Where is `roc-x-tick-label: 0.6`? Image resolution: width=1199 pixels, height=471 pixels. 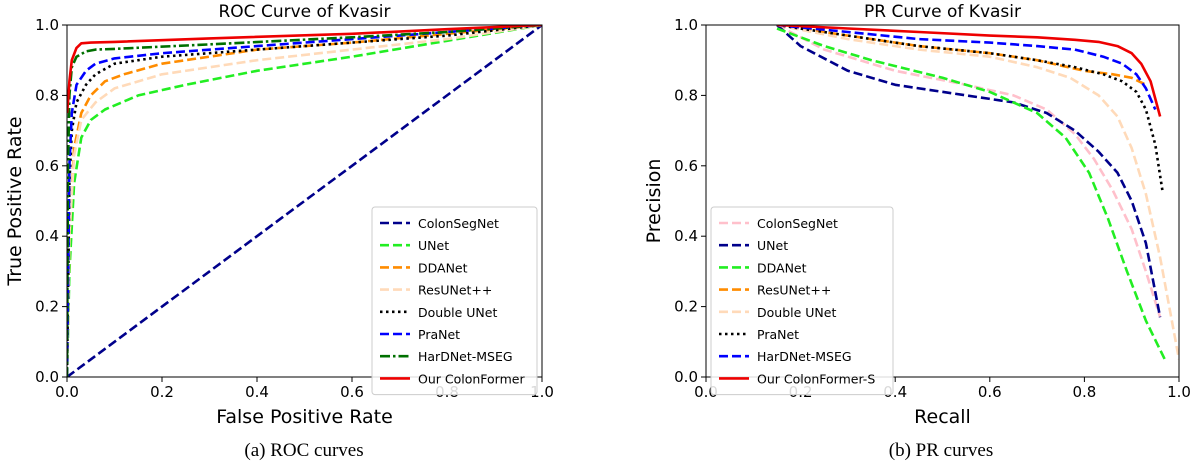 roc-x-tick-label: 0.6 is located at coordinates (352, 392).